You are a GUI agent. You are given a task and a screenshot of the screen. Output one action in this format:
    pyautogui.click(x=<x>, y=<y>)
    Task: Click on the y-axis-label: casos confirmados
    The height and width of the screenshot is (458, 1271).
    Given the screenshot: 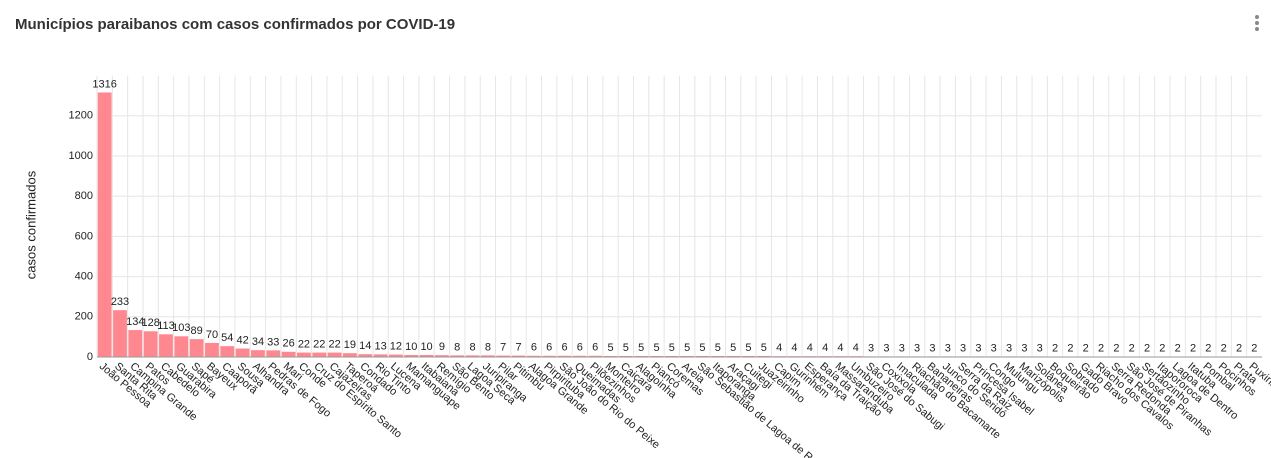 What is the action you would take?
    pyautogui.click(x=30, y=224)
    